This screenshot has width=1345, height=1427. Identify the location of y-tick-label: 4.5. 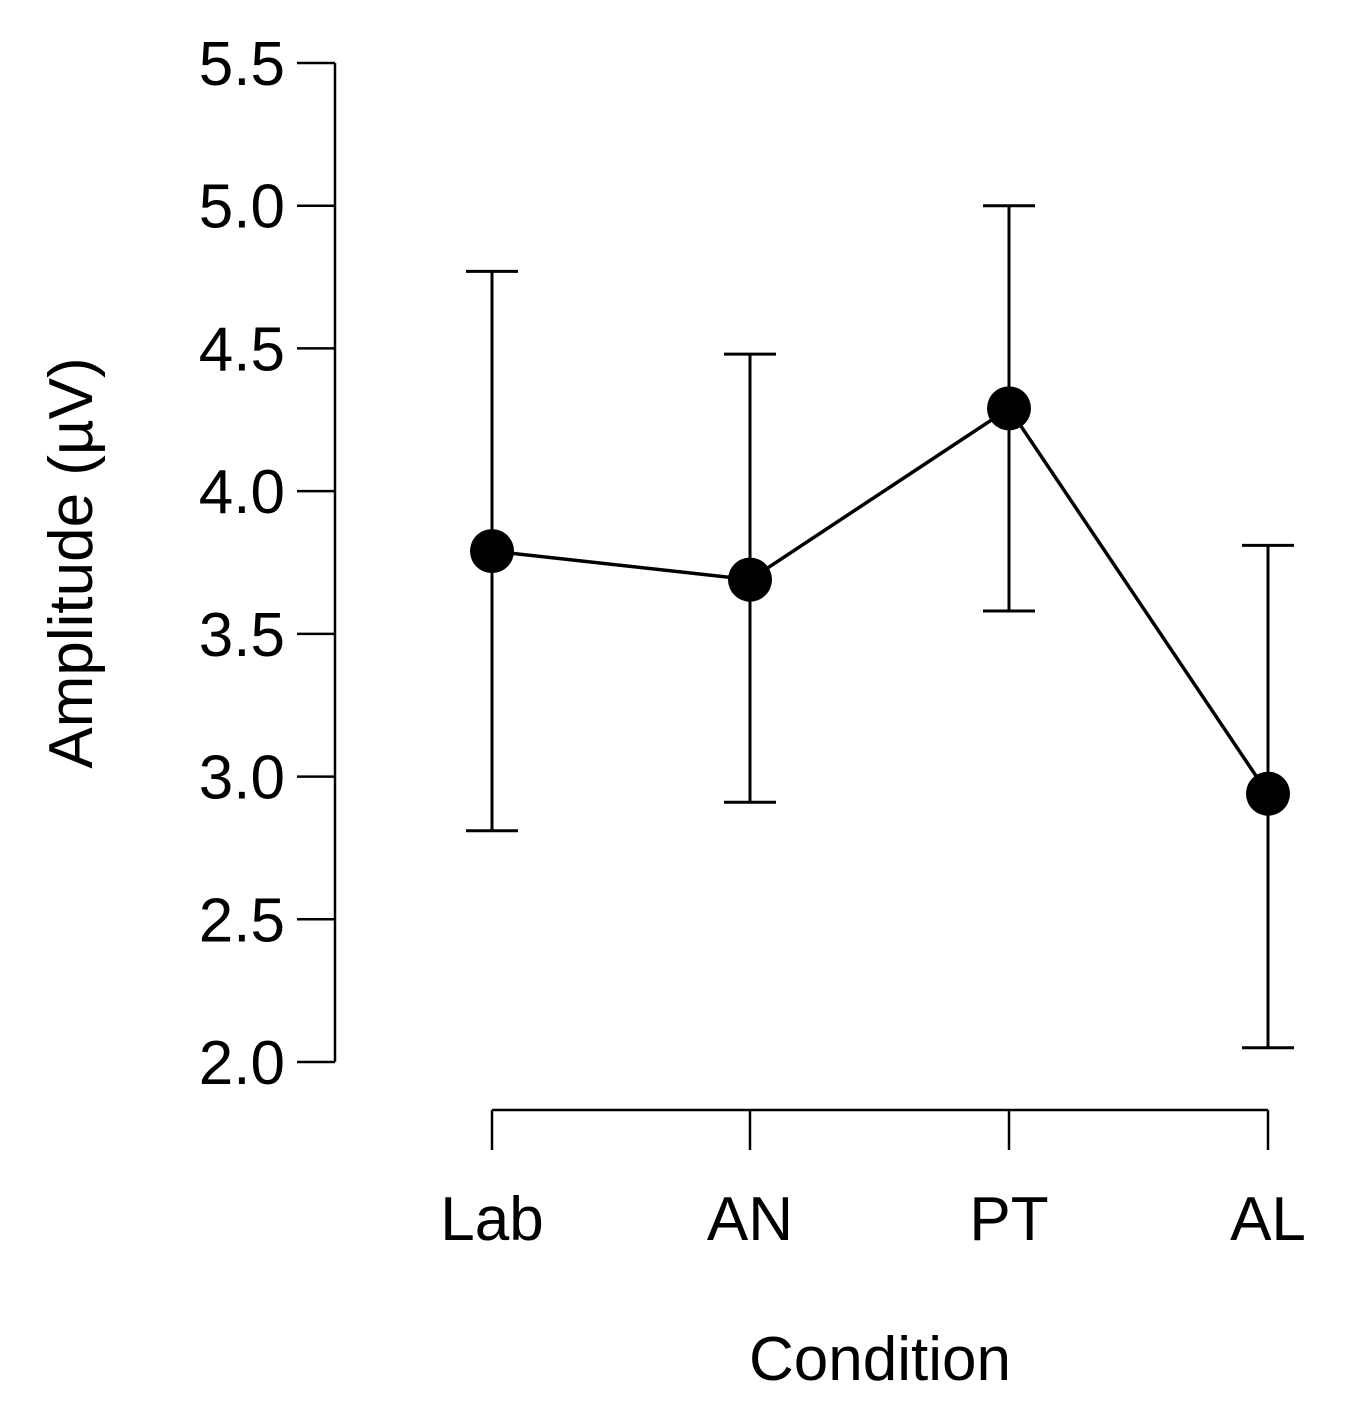
(242, 349).